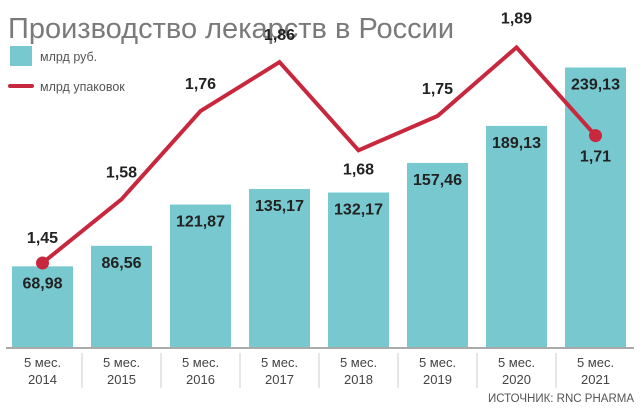 Image resolution: width=642 pixels, height=414 pixels. I want to click on bar-value-label-6: 189,13, so click(516, 143).